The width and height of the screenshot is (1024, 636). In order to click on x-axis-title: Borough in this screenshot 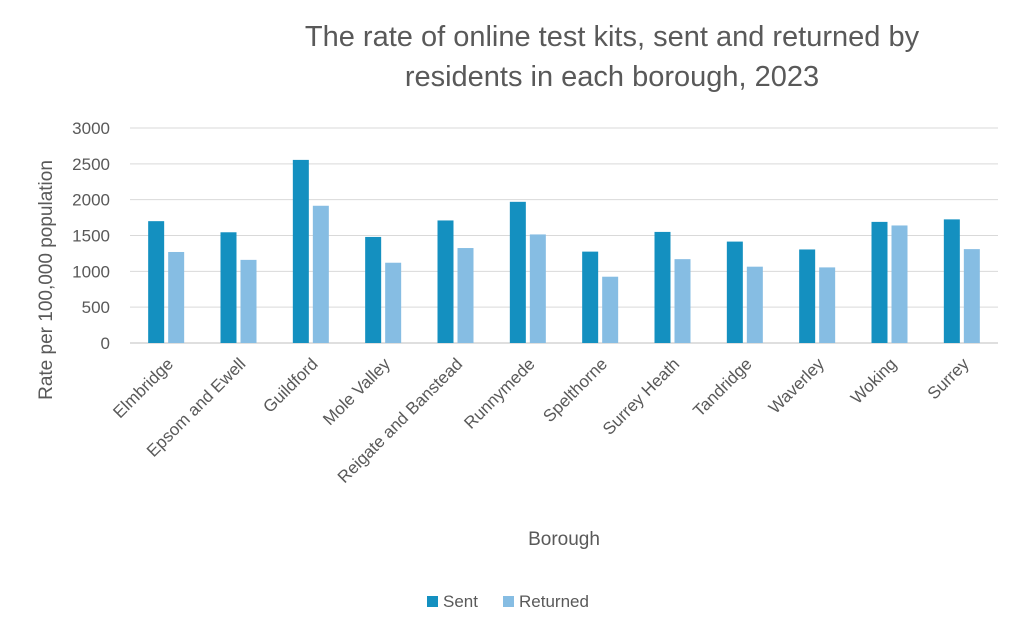, I will do `click(564, 539)`.